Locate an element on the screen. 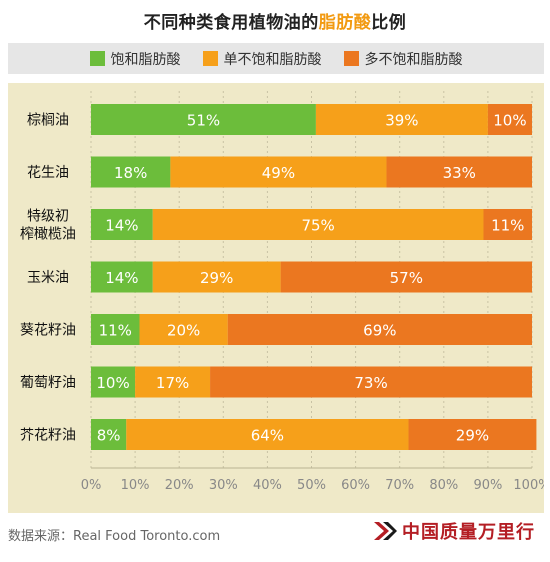 This screenshot has height=562, width=550. bar-value-label: 39% is located at coordinates (401, 121).